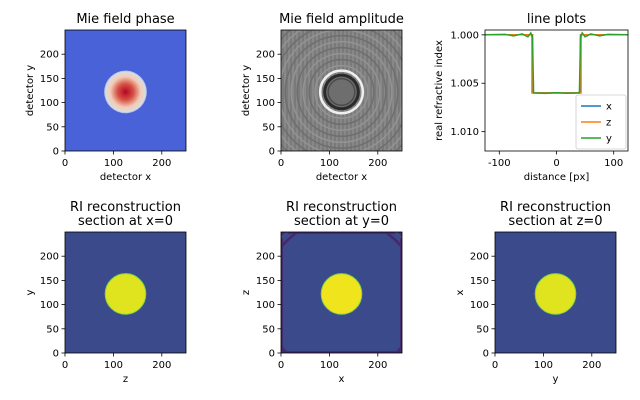 Image resolution: width=640 pixels, height=400 pixels. What do you see at coordinates (499, 163) in the screenshot?
I see `x-tick-label: -100` at bounding box center [499, 163].